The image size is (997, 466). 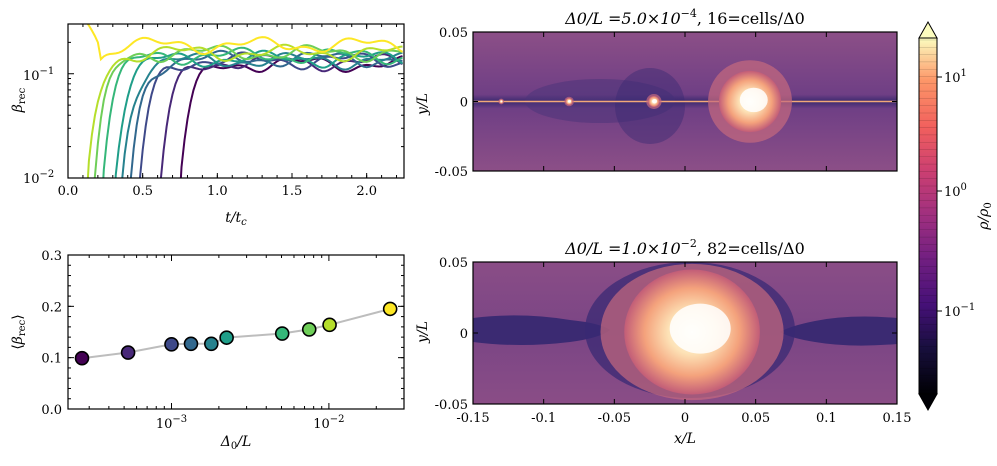 I want to click on beta-timeseries-axes, so click(x=236, y=101).